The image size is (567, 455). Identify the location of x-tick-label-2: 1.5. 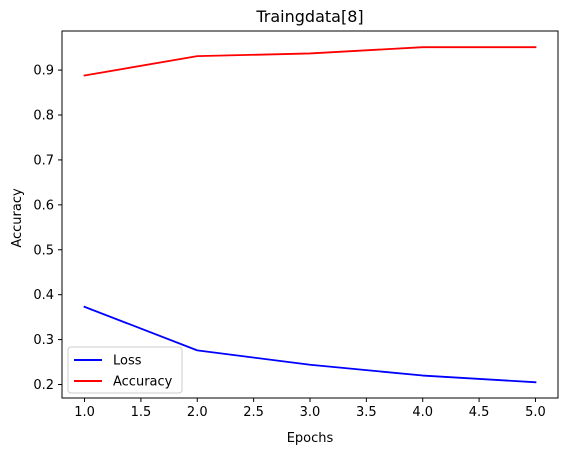
(141, 412).